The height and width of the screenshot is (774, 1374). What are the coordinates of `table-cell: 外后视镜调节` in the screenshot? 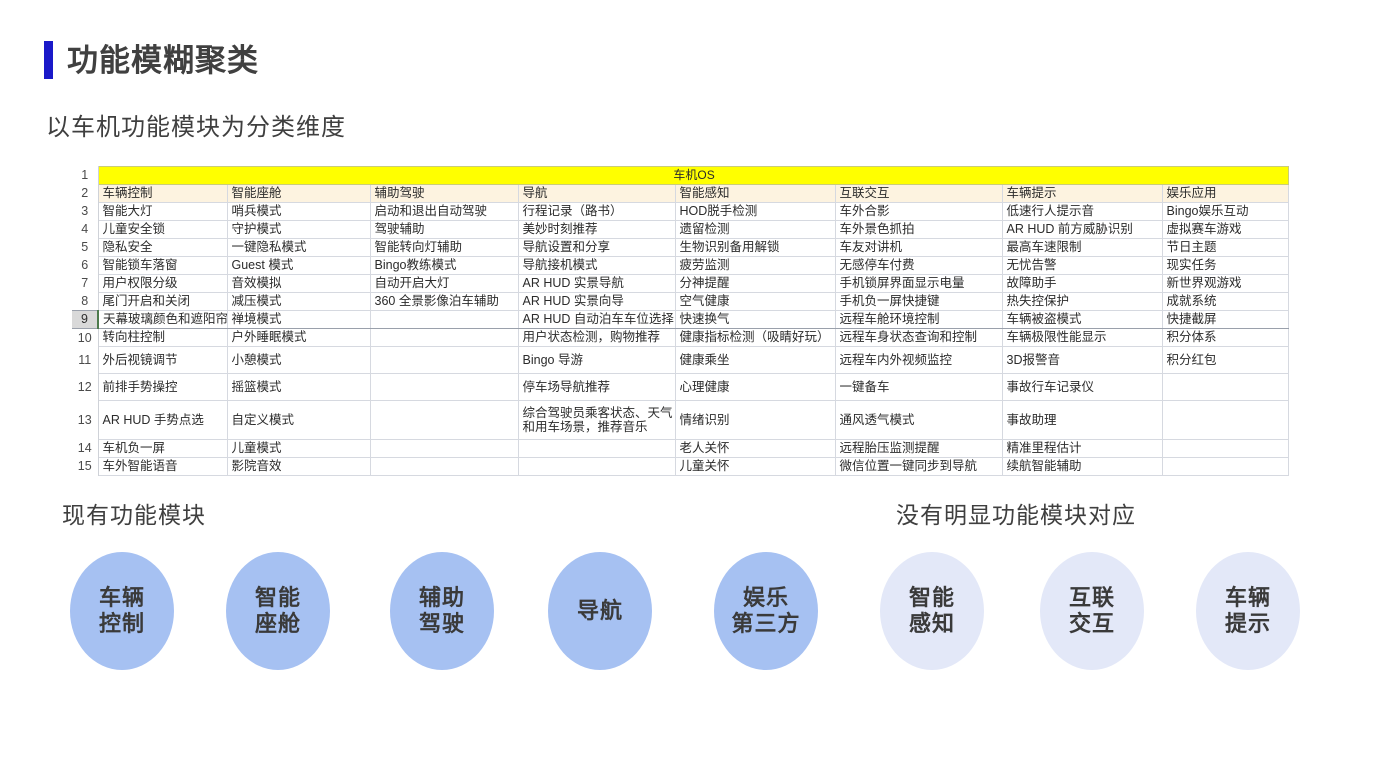 It's located at (162, 360).